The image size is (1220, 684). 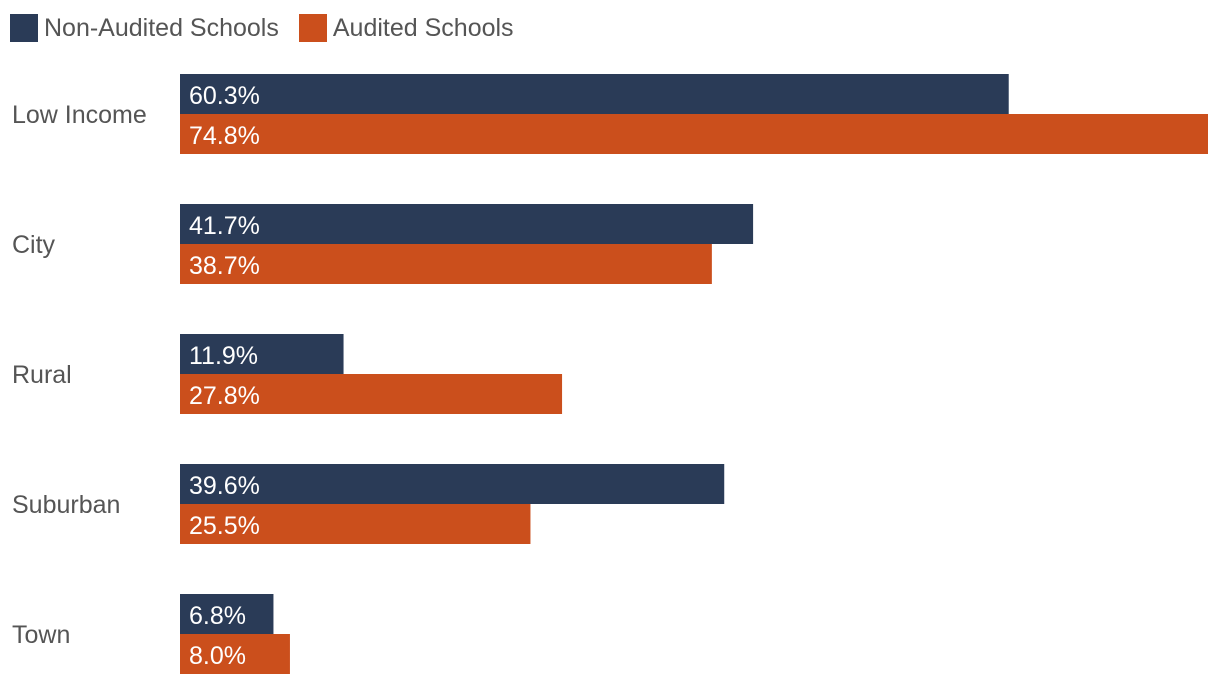 I want to click on legend-item-non-audited: Non-Audited Schools, so click(x=144, y=28).